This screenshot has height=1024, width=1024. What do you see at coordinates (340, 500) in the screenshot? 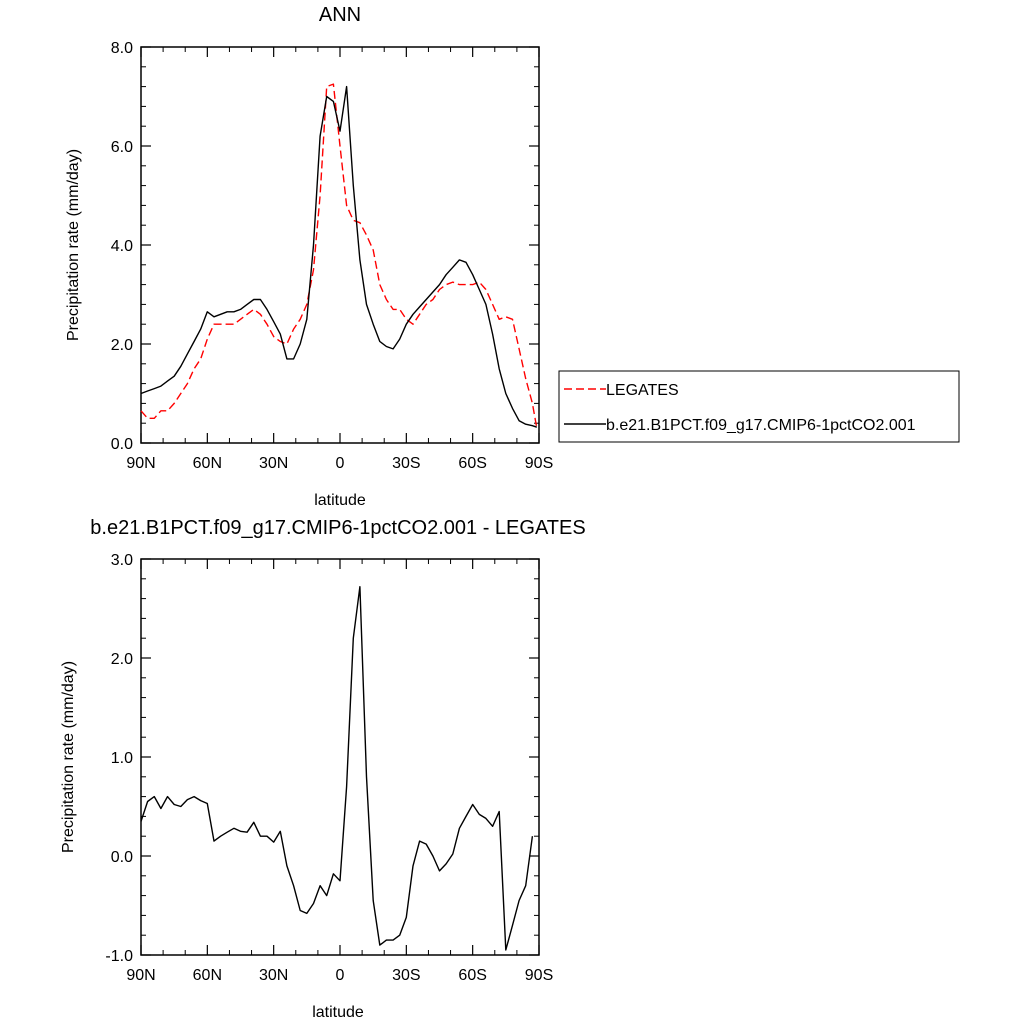
I see `top-x-axis-label: latitude` at bounding box center [340, 500].